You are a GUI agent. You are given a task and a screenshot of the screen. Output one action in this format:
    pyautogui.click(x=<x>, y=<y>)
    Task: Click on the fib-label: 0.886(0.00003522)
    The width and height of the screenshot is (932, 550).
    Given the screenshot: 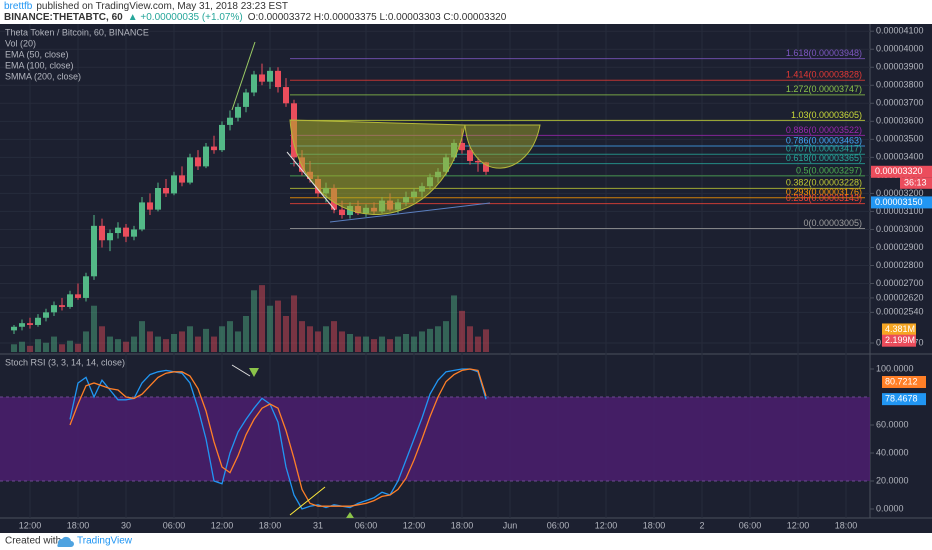 What is the action you would take?
    pyautogui.click(x=824, y=130)
    